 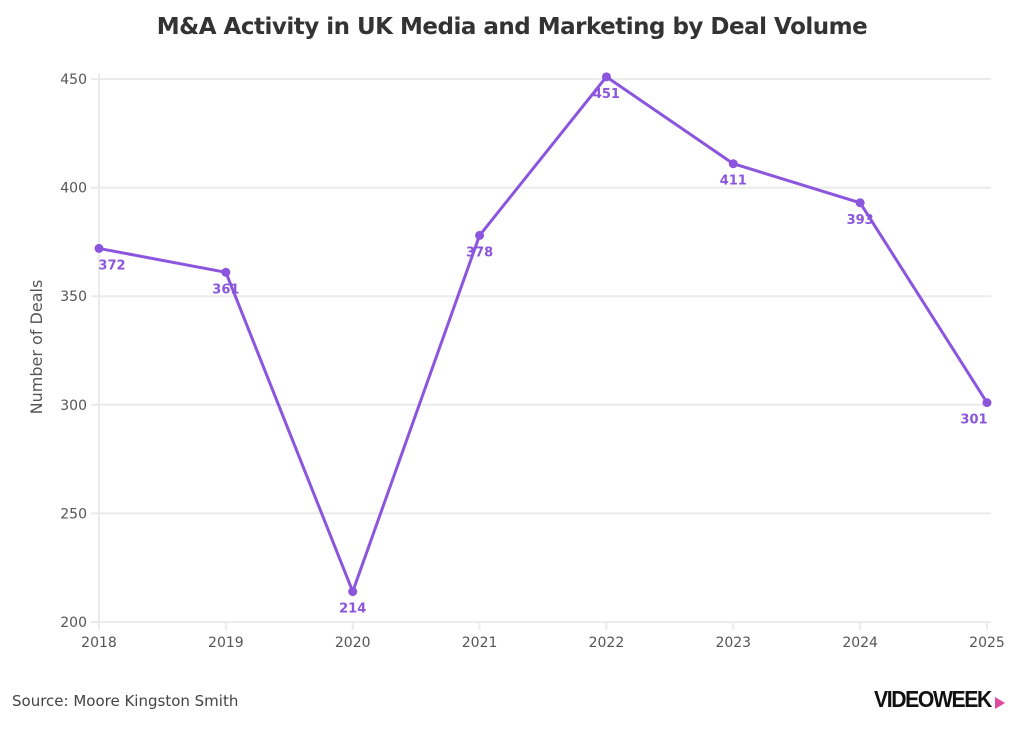 What do you see at coordinates (73, 351) in the screenshot?
I see `y-axis-ticks: 200 250 300 350 400 450` at bounding box center [73, 351].